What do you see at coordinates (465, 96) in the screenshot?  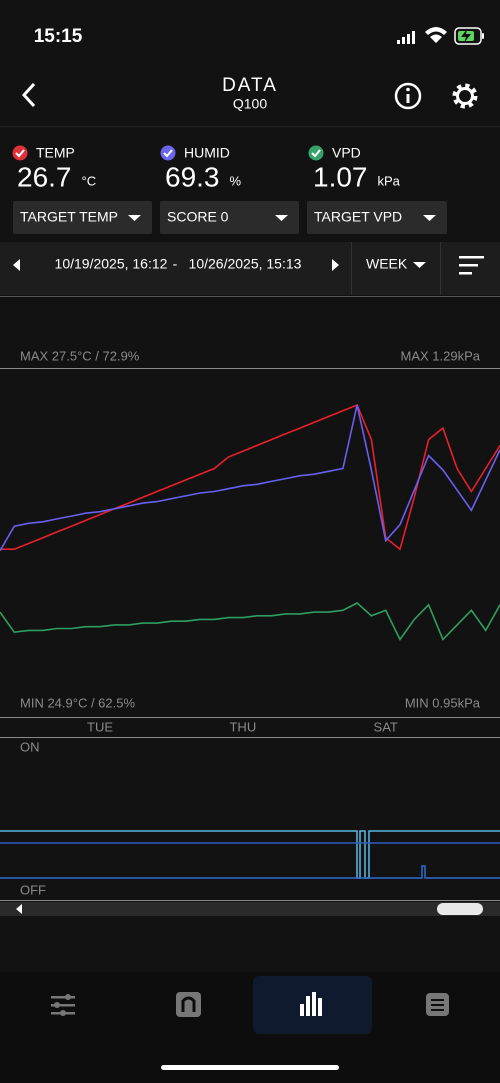 I see `settings-button` at bounding box center [465, 96].